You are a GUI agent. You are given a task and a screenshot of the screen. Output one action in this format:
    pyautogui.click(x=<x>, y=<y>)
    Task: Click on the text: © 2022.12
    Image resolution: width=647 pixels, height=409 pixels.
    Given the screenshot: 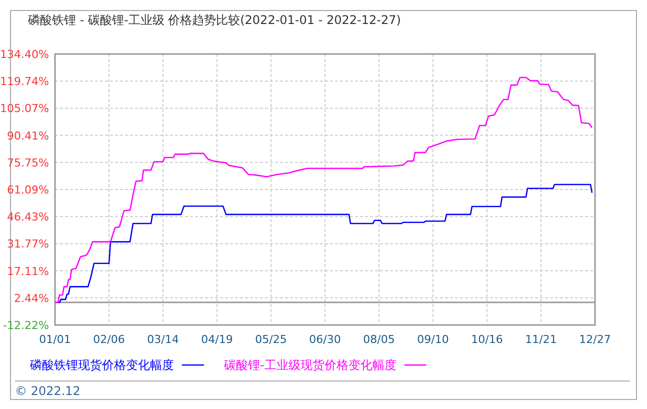 What is the action you would take?
    pyautogui.click(x=47, y=391)
    